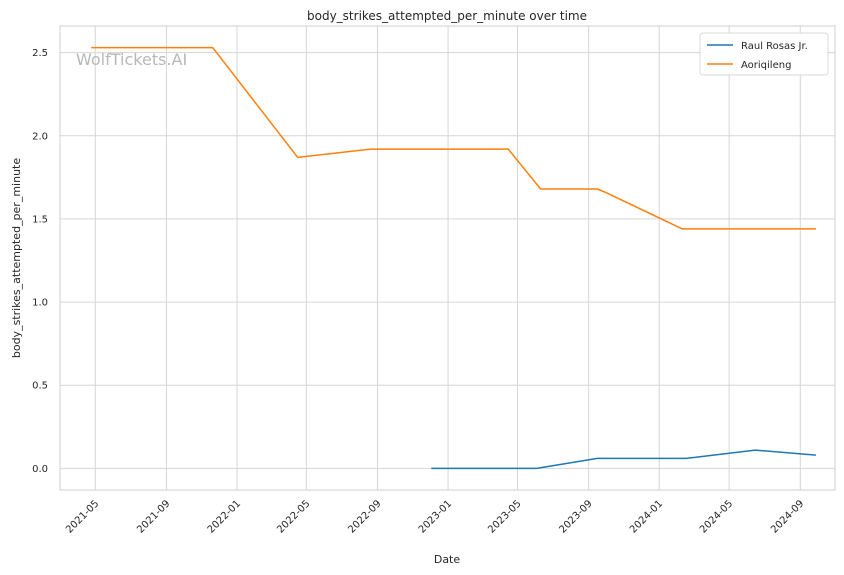 The height and width of the screenshot is (575, 844). I want to click on legend-label-raul-rosas-jr: Raul Rosas Jr., so click(774, 46).